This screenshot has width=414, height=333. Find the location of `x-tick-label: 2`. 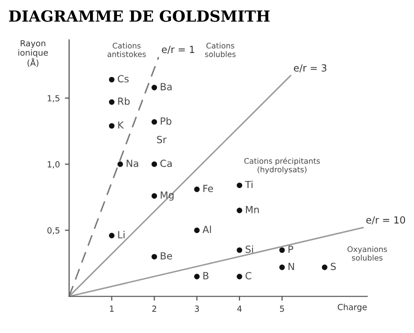

x-tick-label: 2 is located at coordinates (154, 309).